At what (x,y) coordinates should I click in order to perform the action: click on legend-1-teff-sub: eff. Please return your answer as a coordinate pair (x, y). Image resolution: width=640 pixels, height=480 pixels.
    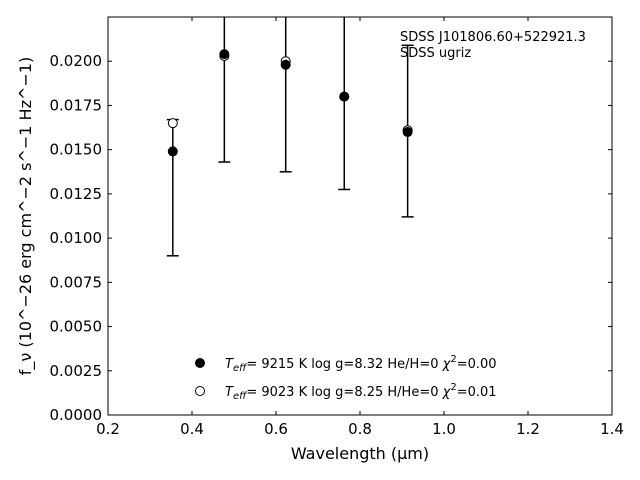
    Looking at the image, I should click on (240, 368).